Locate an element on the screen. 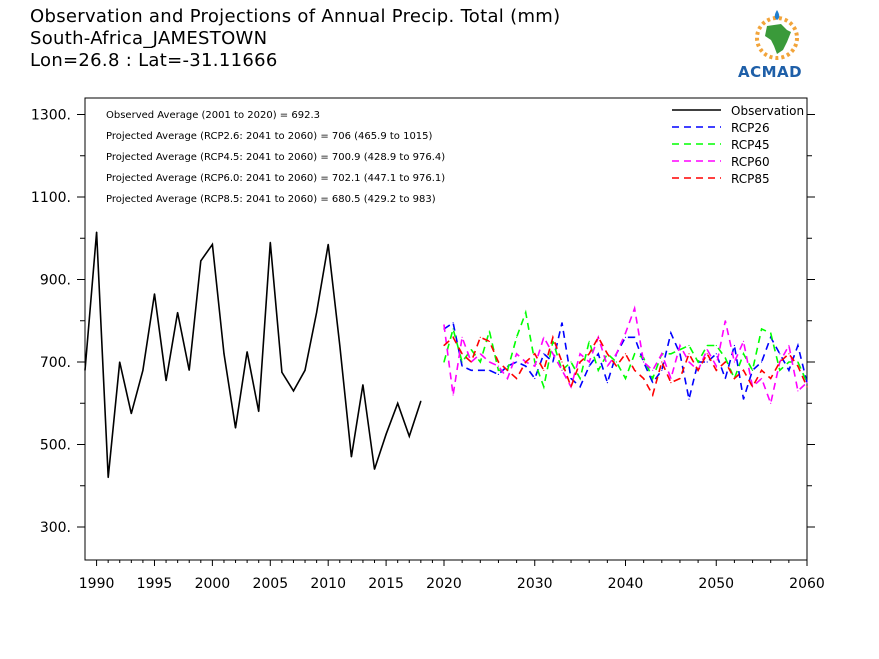 The width and height of the screenshot is (879, 659). series-line-rcp60 is located at coordinates (625, 356).